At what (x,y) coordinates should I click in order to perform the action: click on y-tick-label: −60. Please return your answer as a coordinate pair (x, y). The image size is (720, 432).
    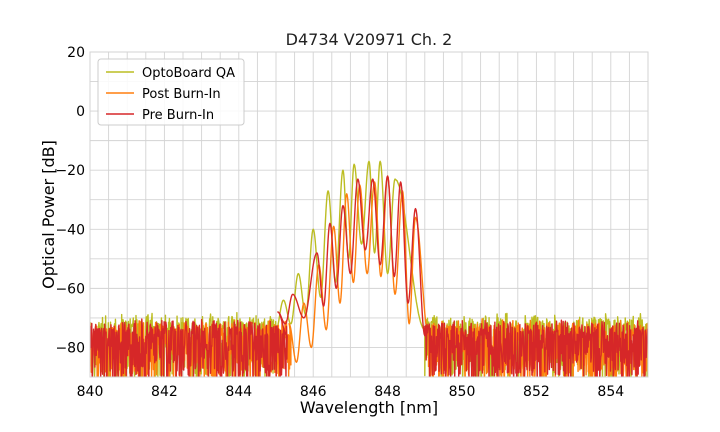
    Looking at the image, I should click on (70, 289).